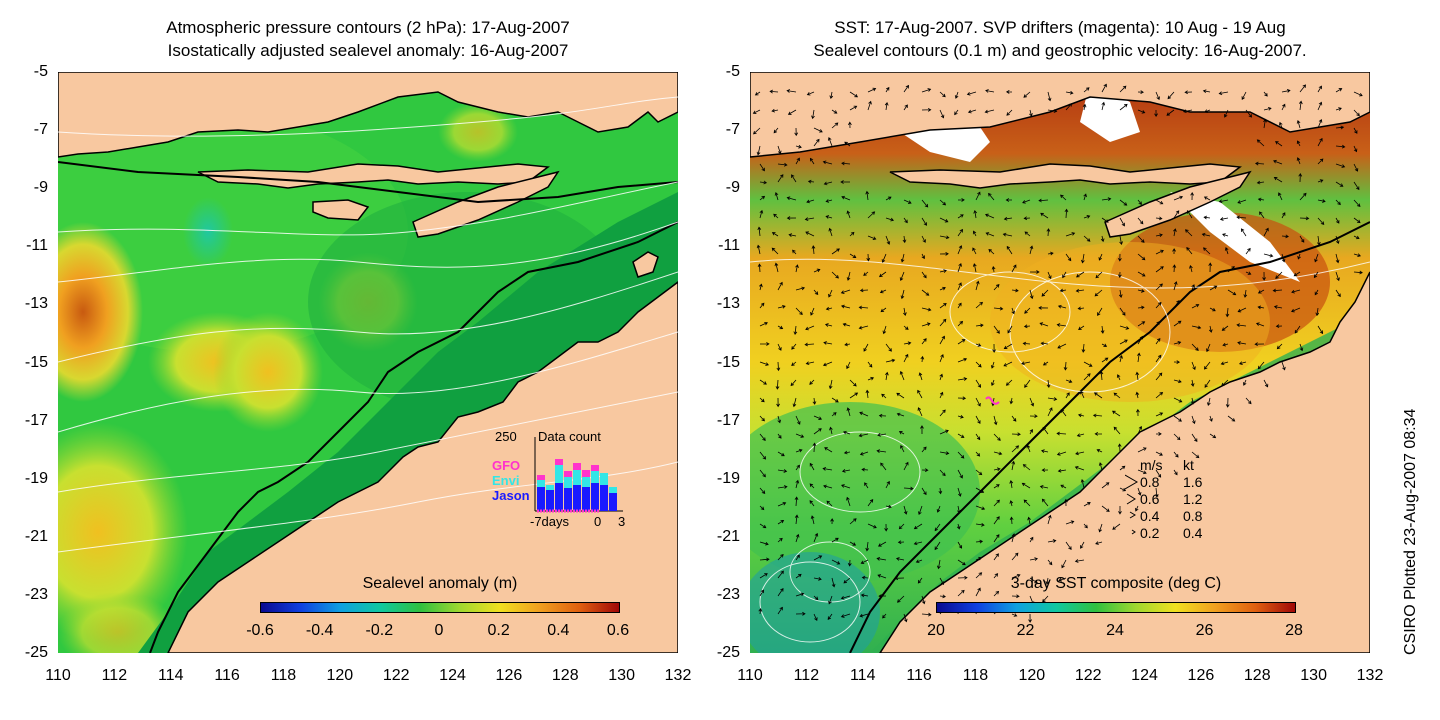 This screenshot has height=720, width=1440. What do you see at coordinates (728, 478) in the screenshot?
I see `right-y-tick: -19` at bounding box center [728, 478].